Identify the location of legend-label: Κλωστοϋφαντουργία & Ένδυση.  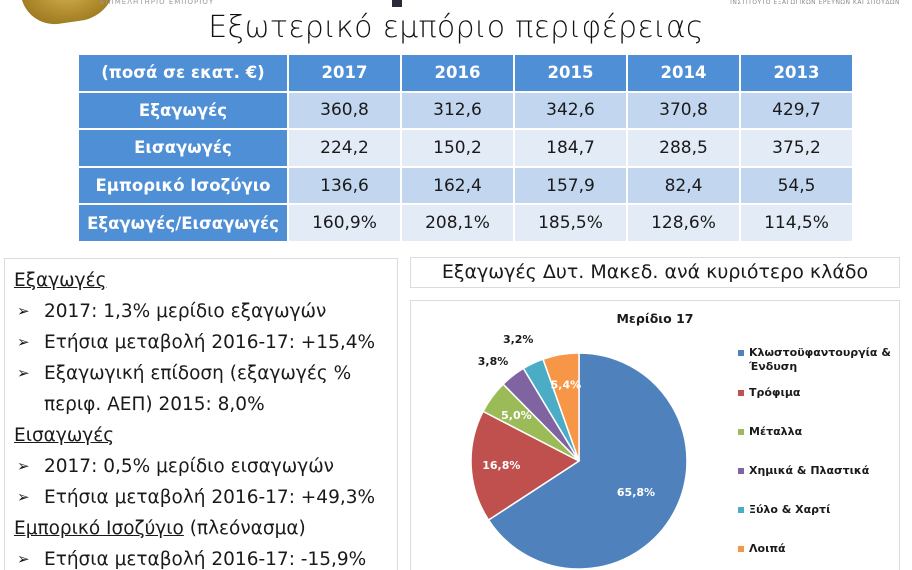
(820, 359).